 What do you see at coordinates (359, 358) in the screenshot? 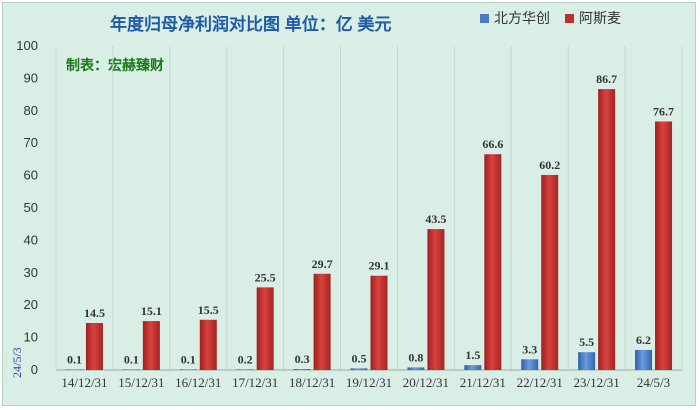
I see `data-label: 0.5` at bounding box center [359, 358].